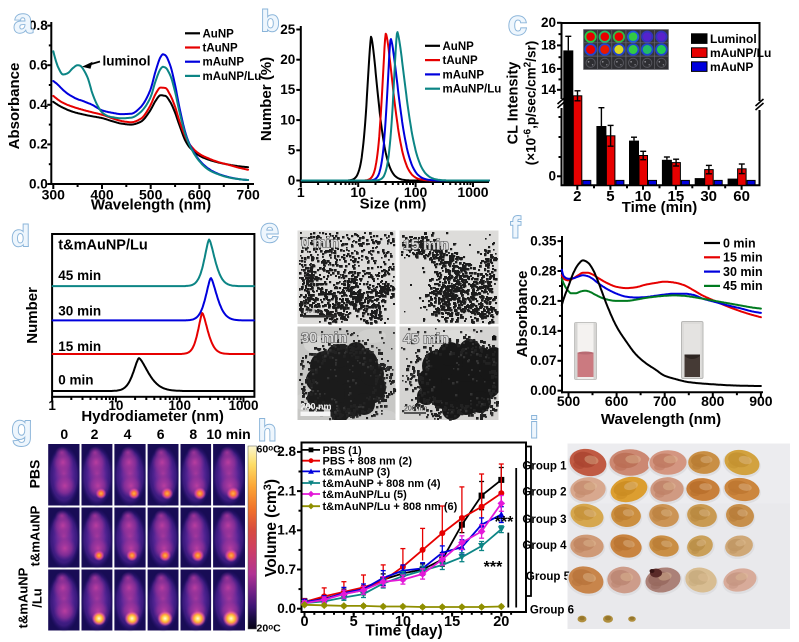  I want to click on svg-text: PBS (1), so click(342, 451).